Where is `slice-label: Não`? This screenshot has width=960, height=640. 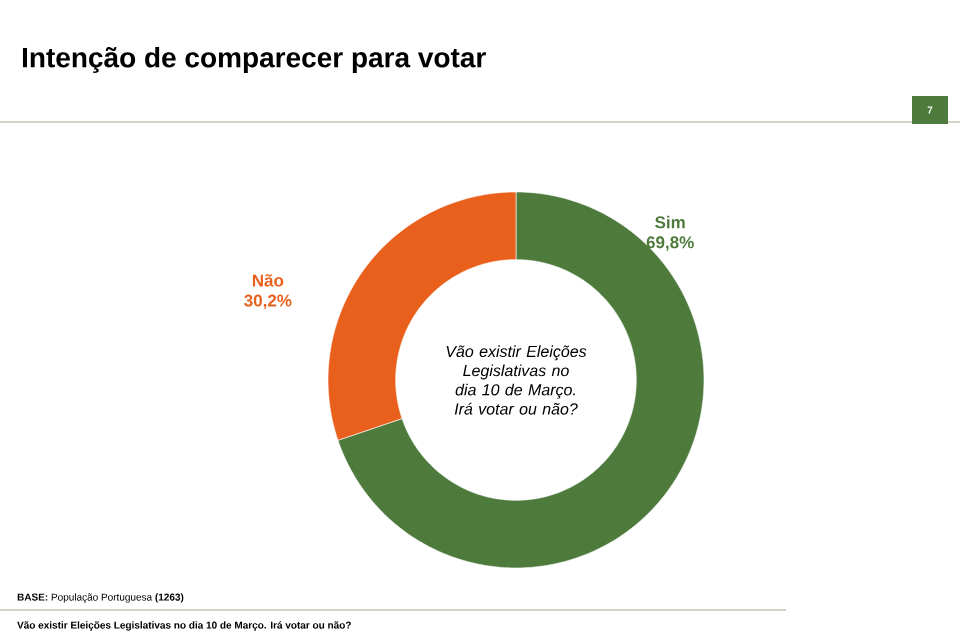
slice-label: Não is located at coordinates (268, 280).